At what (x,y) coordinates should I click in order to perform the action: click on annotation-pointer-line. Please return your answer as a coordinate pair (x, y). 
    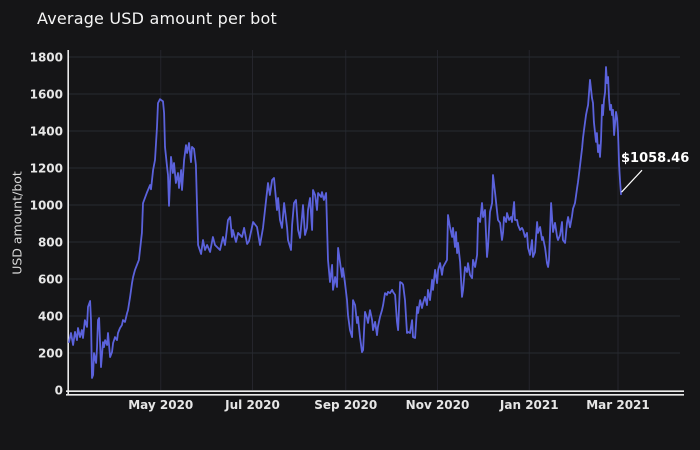
    Looking at the image, I should click on (632, 181).